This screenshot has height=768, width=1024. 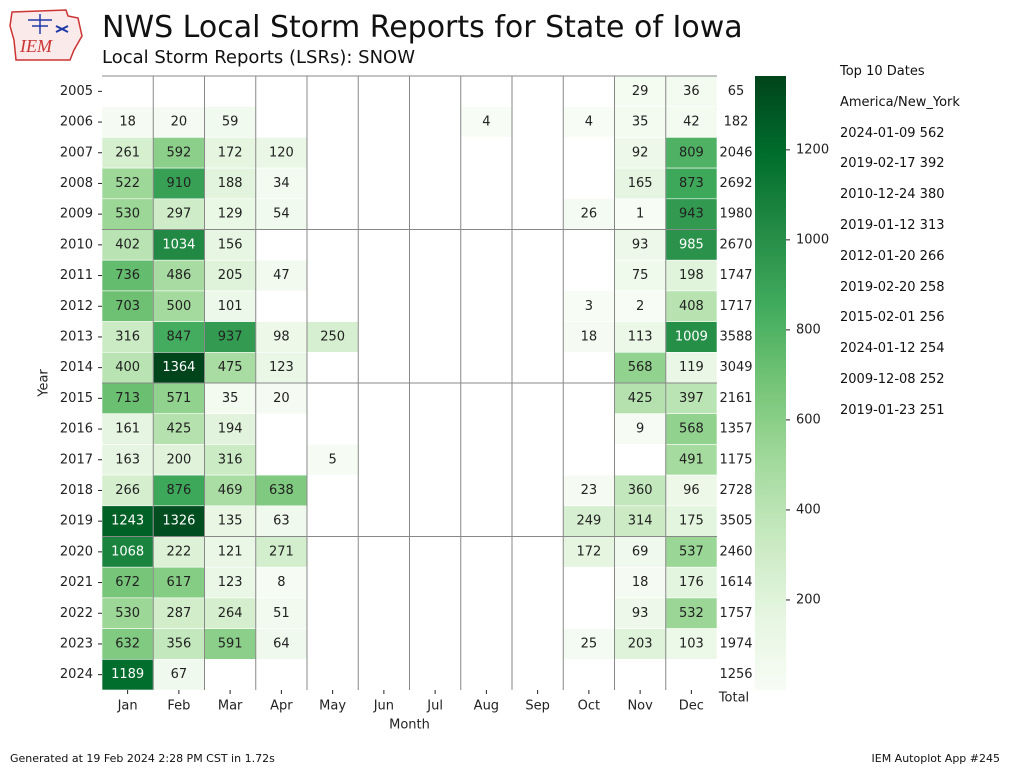 What do you see at coordinates (127, 521) in the screenshot?
I see `cell-label: 1243` at bounding box center [127, 521].